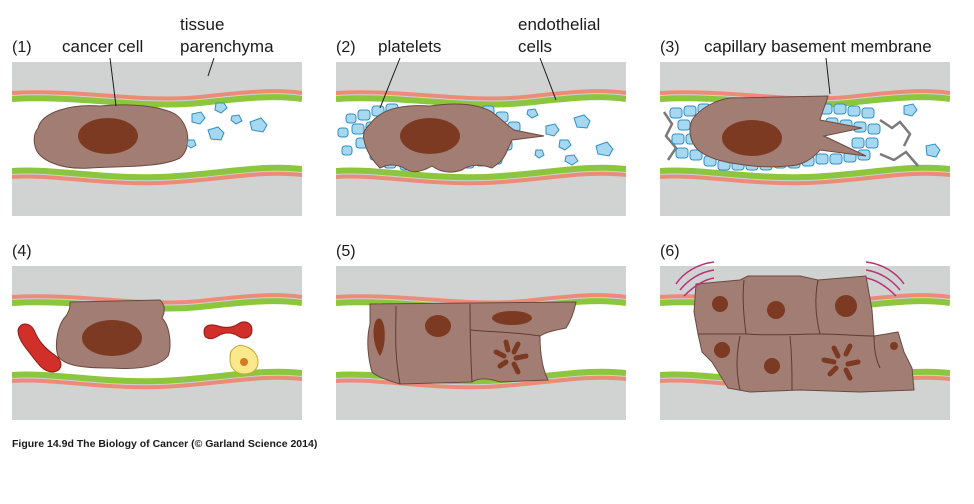 This screenshot has height=504, width=974. What do you see at coordinates (409, 46) in the screenshot?
I see `label-platelets: platelets` at bounding box center [409, 46].